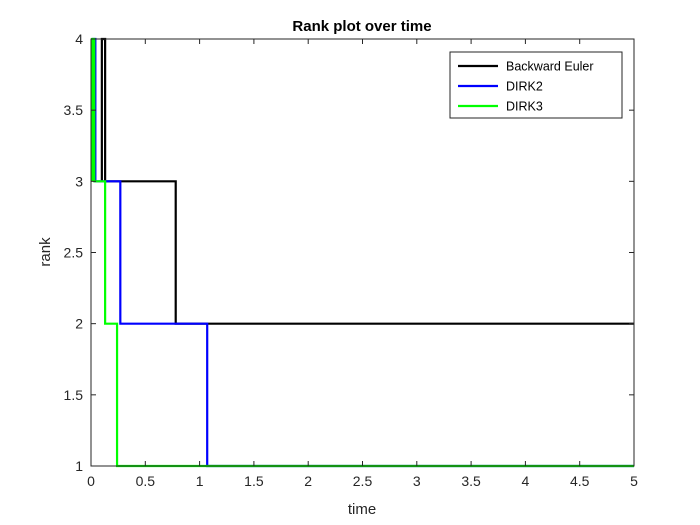 The width and height of the screenshot is (700, 525). What do you see at coordinates (254, 481) in the screenshot?
I see `x-tick-label: 1.5` at bounding box center [254, 481].